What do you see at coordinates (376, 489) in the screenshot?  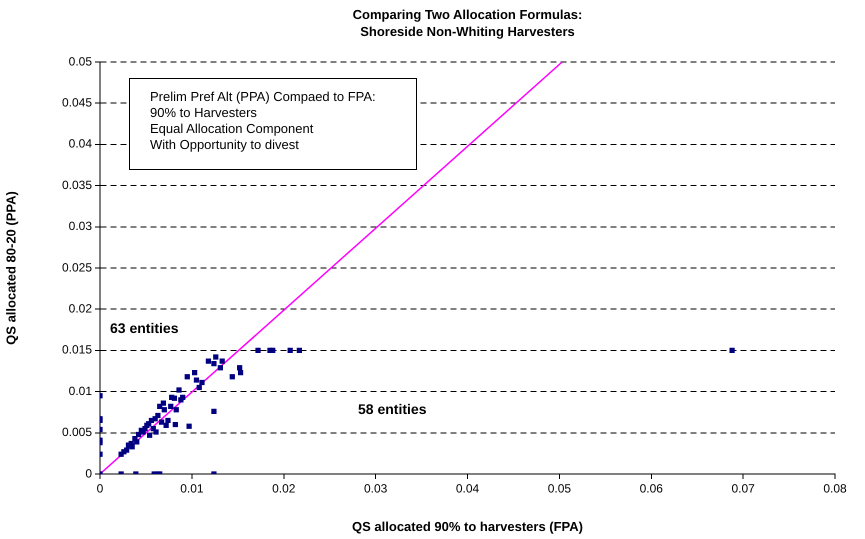 I see `x-tick-label: 0.03` at bounding box center [376, 489].